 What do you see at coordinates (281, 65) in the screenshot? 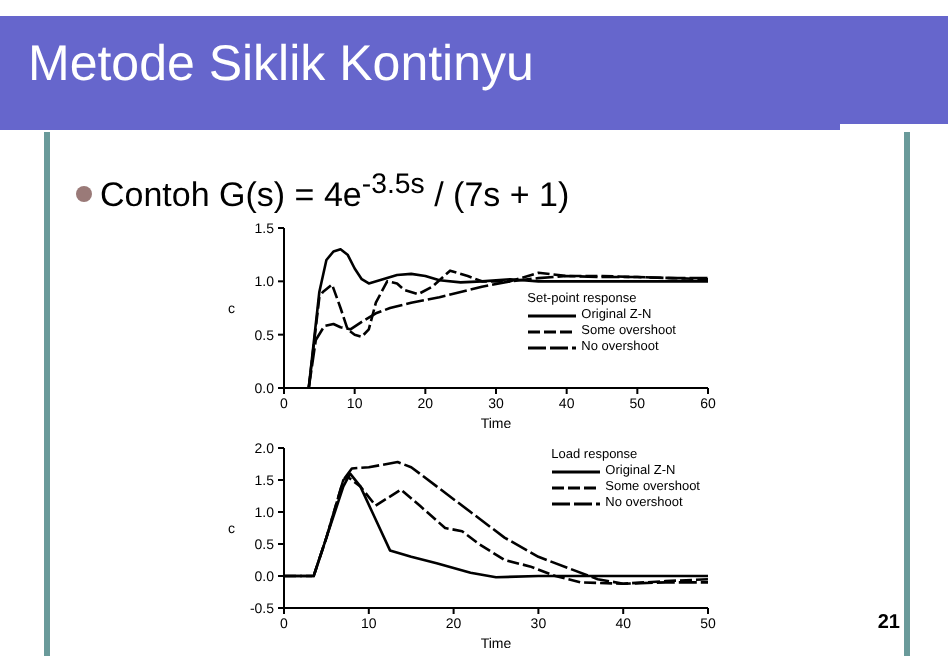
I see `chart-title: Metode Siklik Kontinyu` at bounding box center [281, 65].